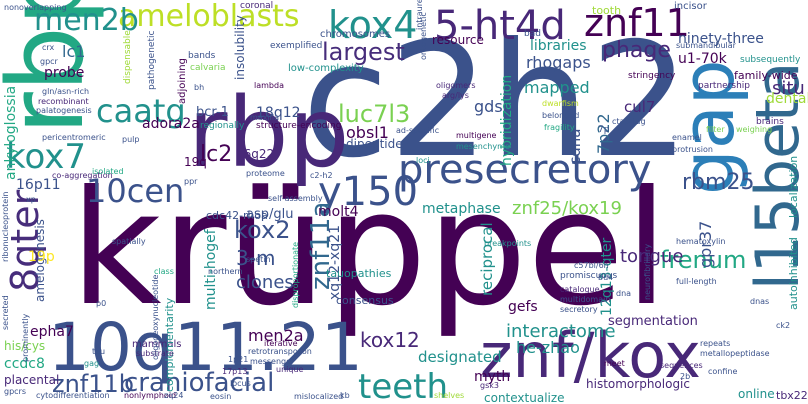  Describe the element at coordinates (73, 395) in the screenshot. I see `word-cytodifferentiation: cytodifferentiation` at that location.